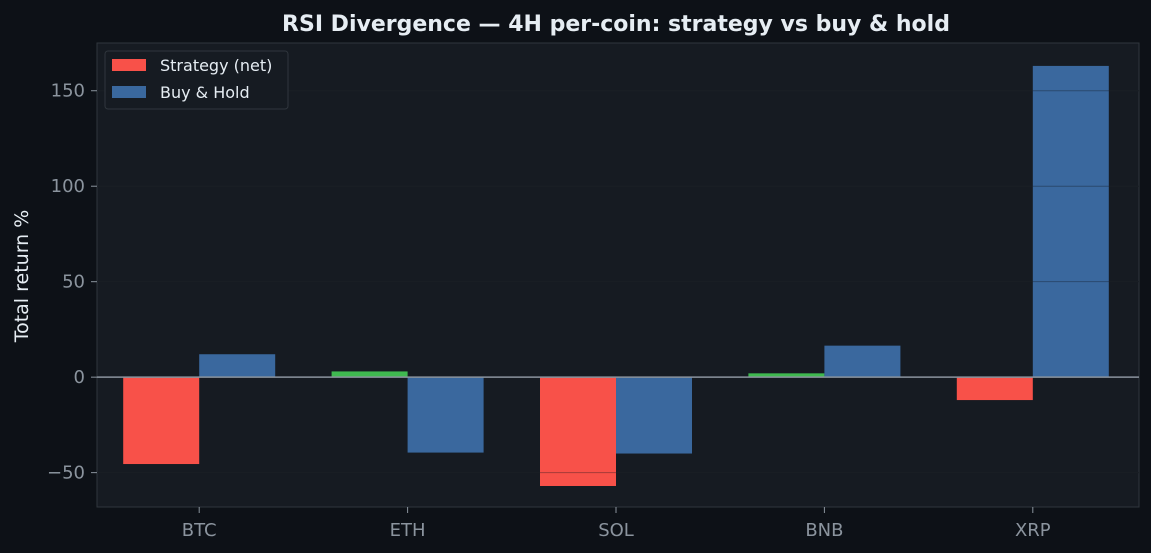 This screenshot has height=553, width=1151. I want to click on bar-buy-hold-sol, so click(654, 415).